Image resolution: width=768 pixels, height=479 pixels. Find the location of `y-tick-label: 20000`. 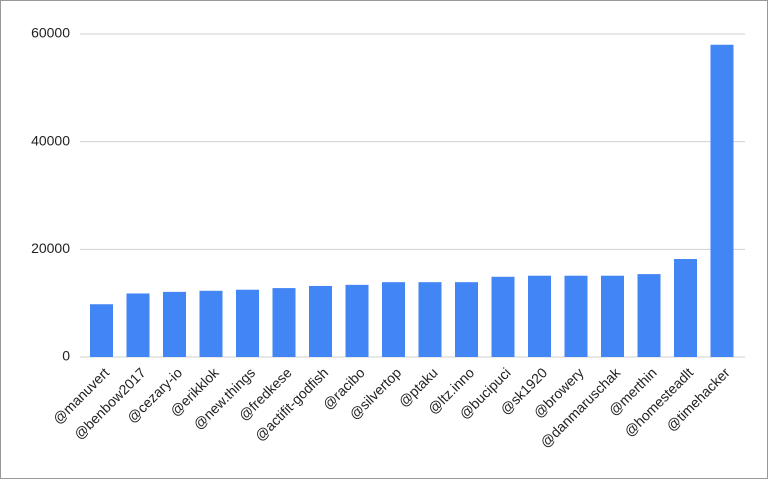

y-tick-label: 20000 is located at coordinates (50, 248).